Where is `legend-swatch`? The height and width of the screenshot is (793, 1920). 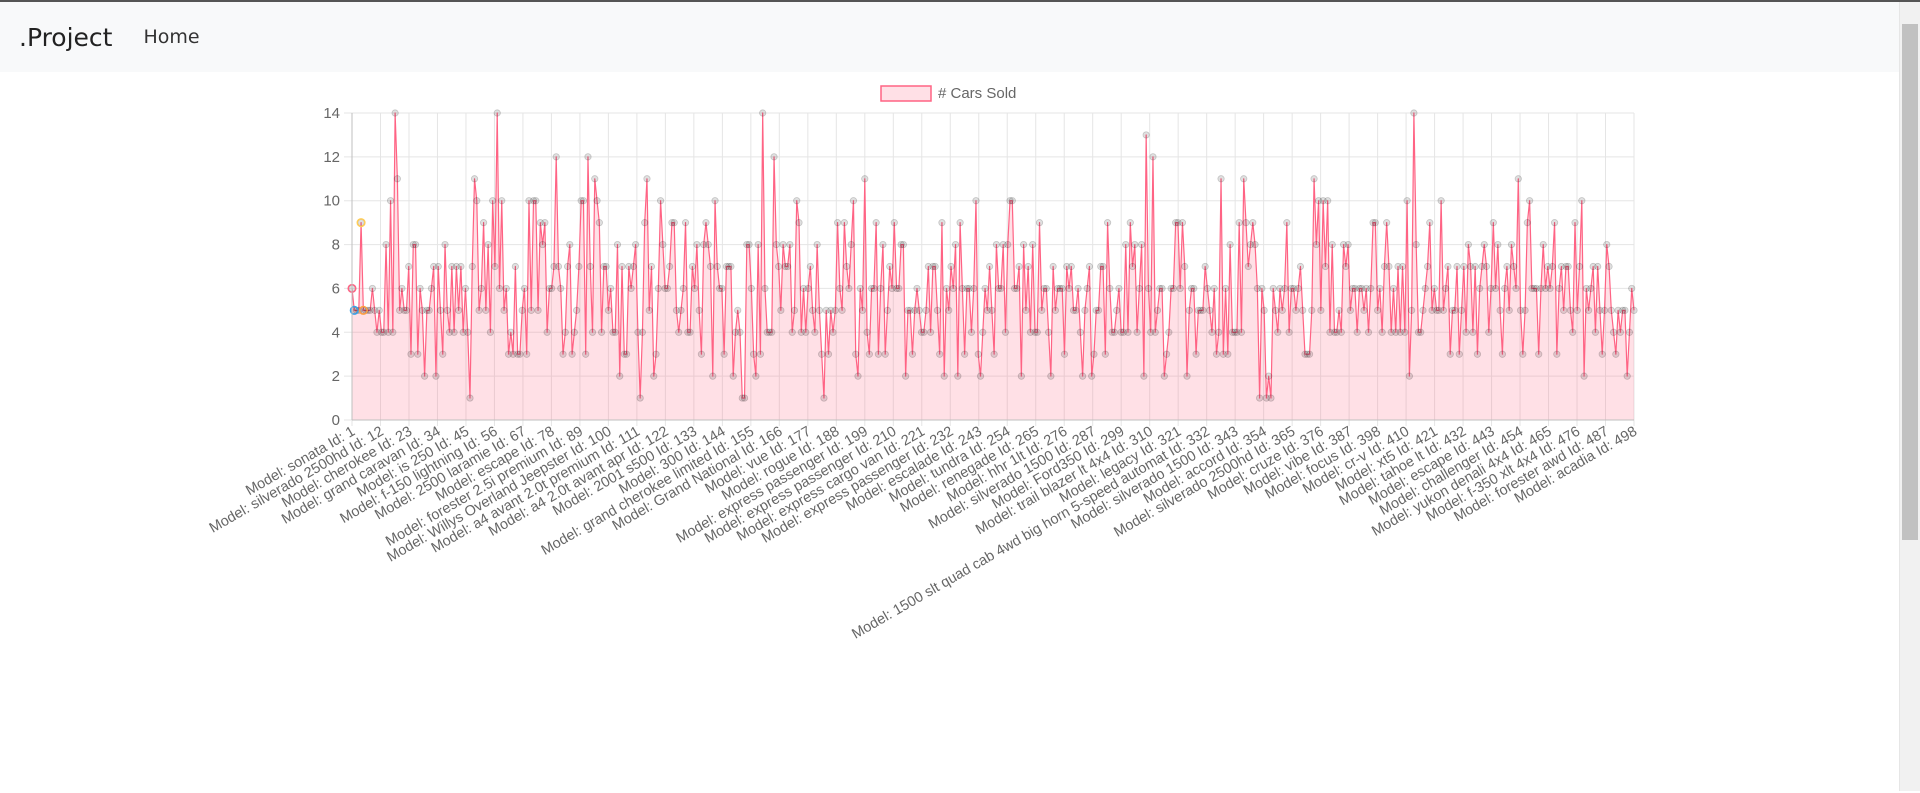 legend-swatch is located at coordinates (906, 93).